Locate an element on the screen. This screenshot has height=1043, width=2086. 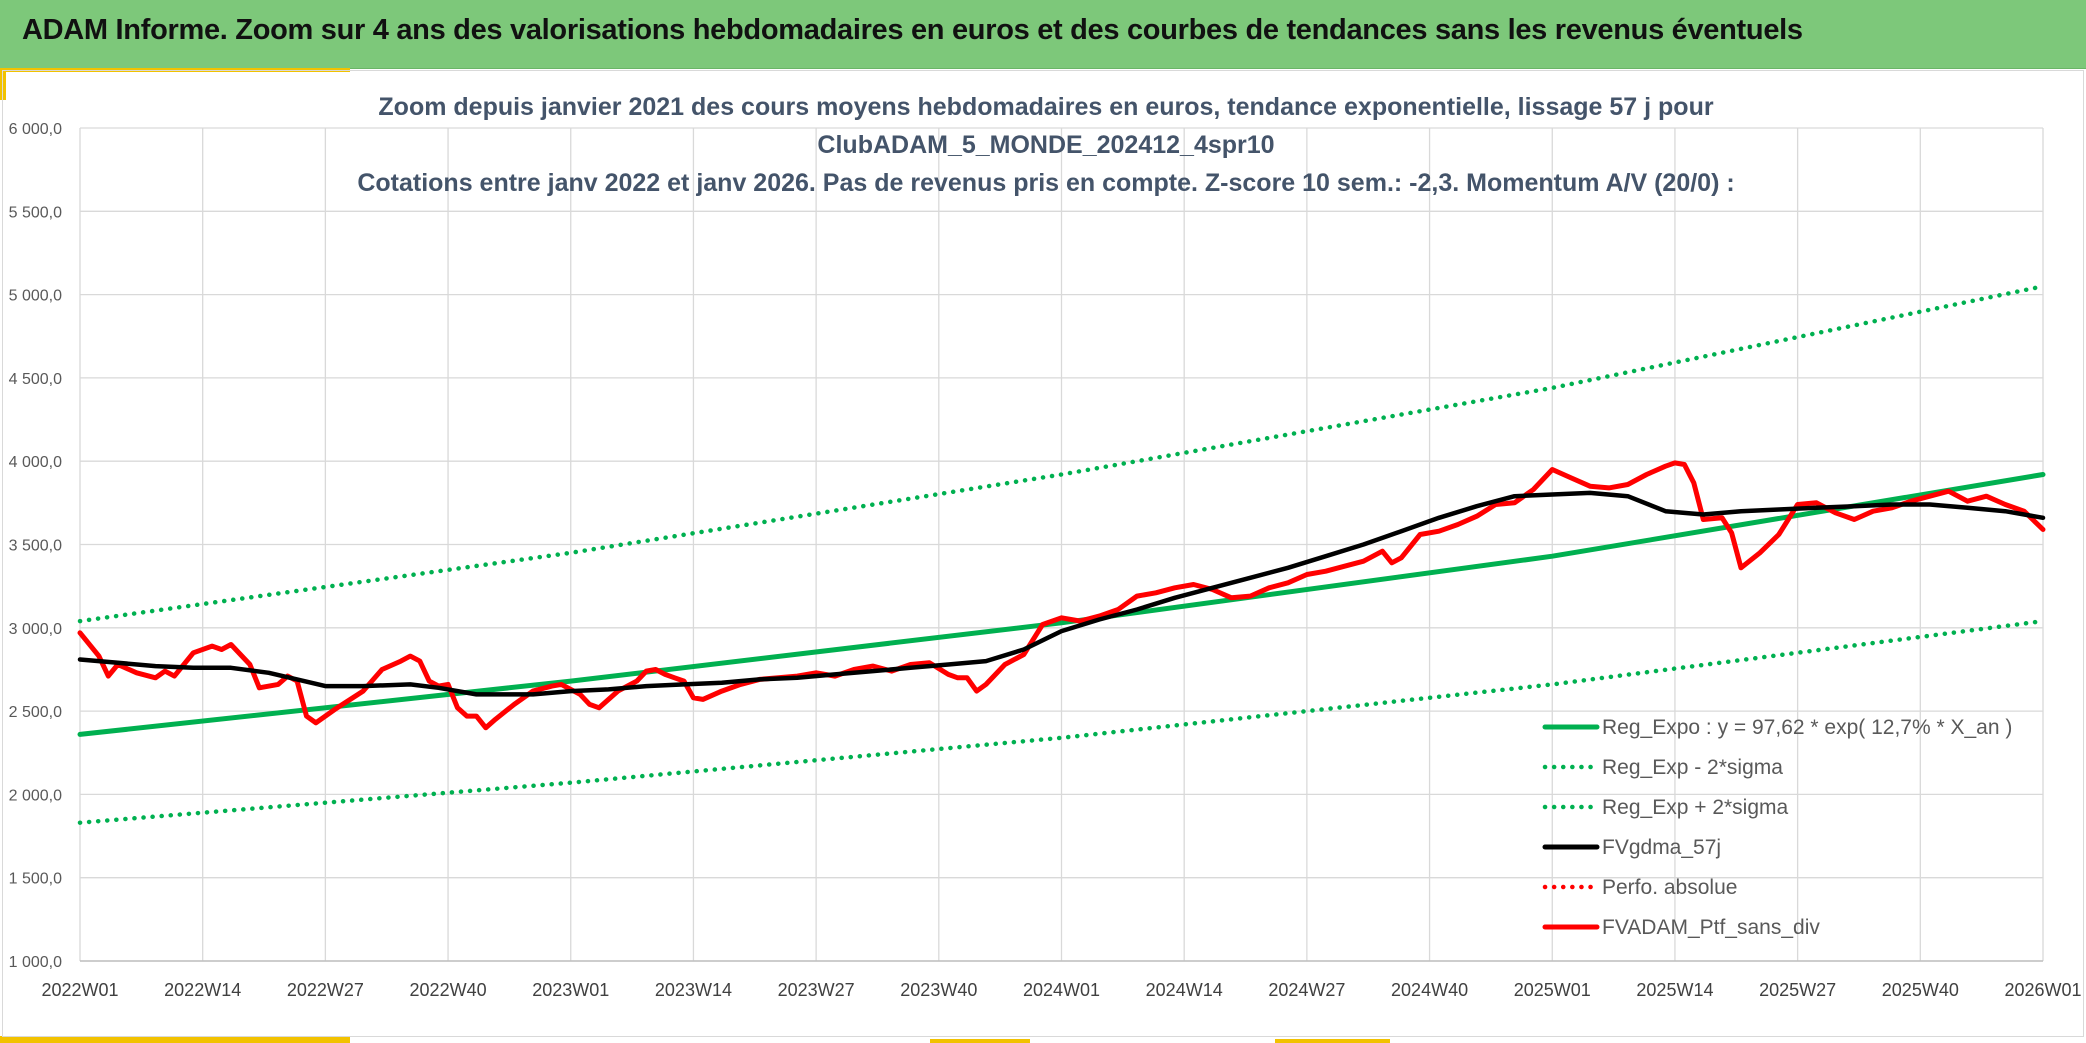
legend-label: Reg_Exp + 2*sigma is located at coordinates (1695, 807).